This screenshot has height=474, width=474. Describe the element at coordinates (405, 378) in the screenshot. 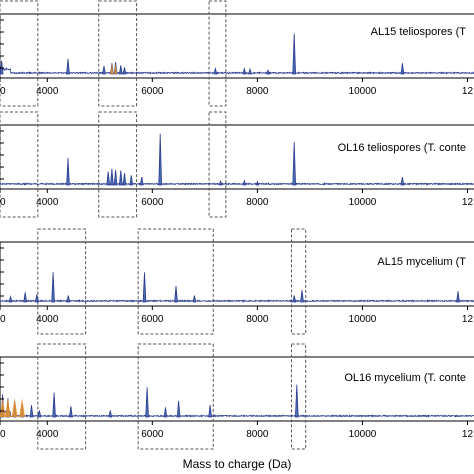

I see `panel-title: OL16 mycelium (T. conte` at that location.